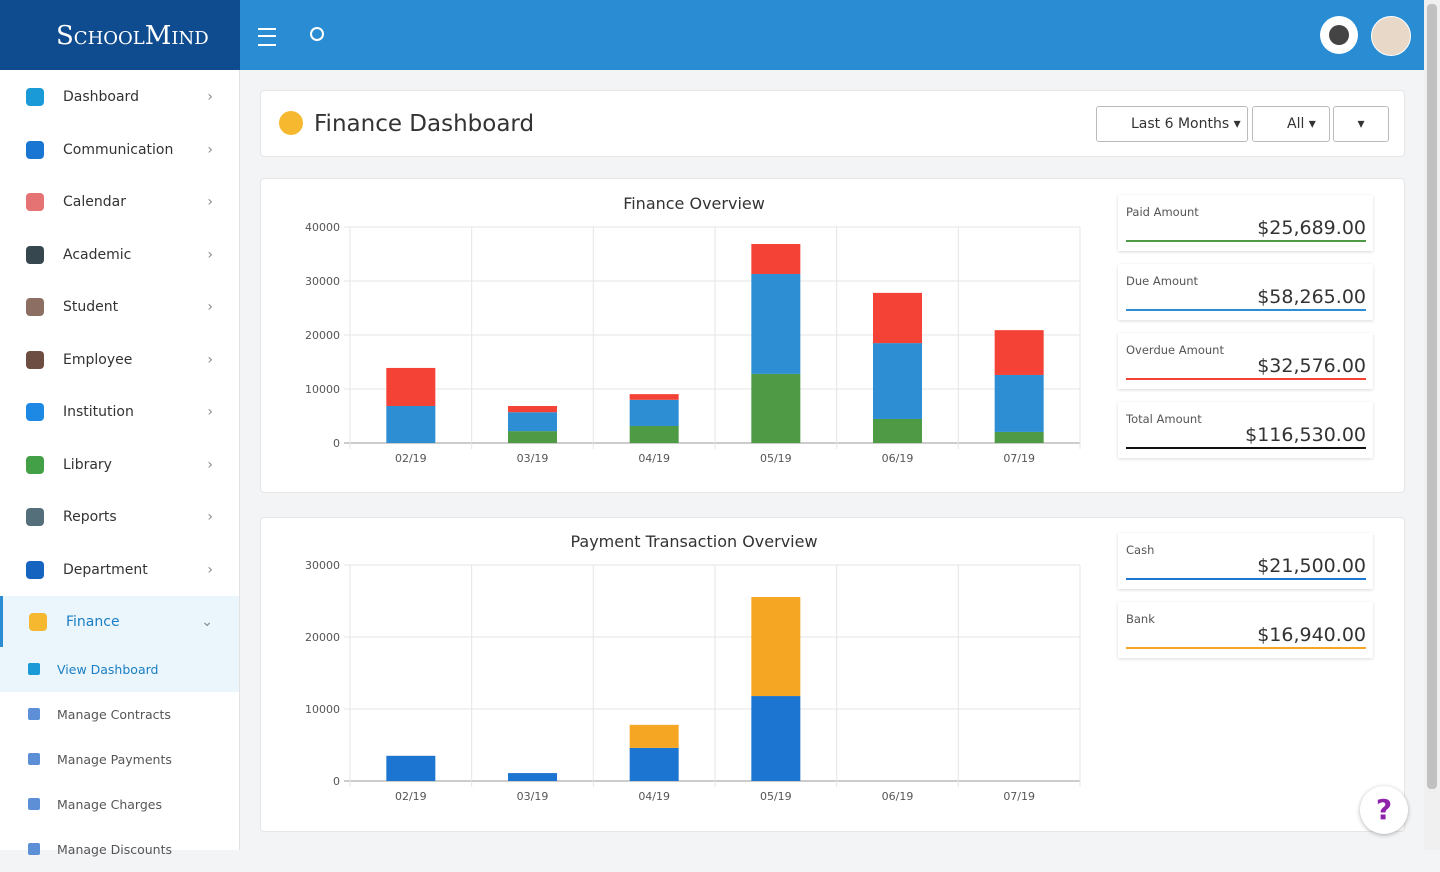 This screenshot has width=1440, height=872. Describe the element at coordinates (291, 123) in the screenshot. I see `finance-icon` at that location.